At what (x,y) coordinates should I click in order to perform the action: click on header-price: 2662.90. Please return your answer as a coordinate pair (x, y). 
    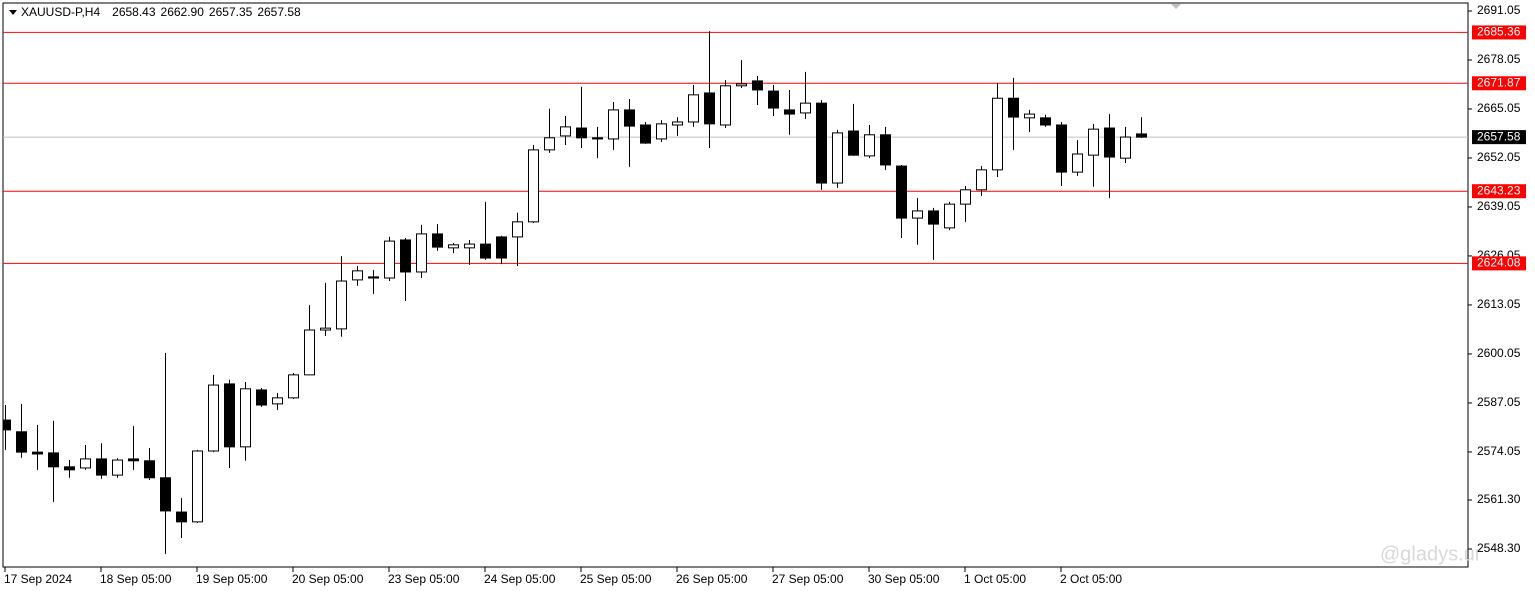
    Looking at the image, I should click on (183, 12).